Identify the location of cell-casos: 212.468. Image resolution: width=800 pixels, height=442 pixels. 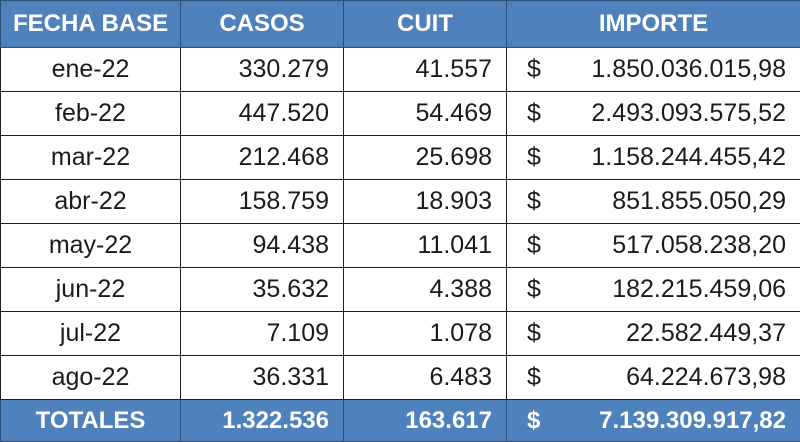
(262, 158).